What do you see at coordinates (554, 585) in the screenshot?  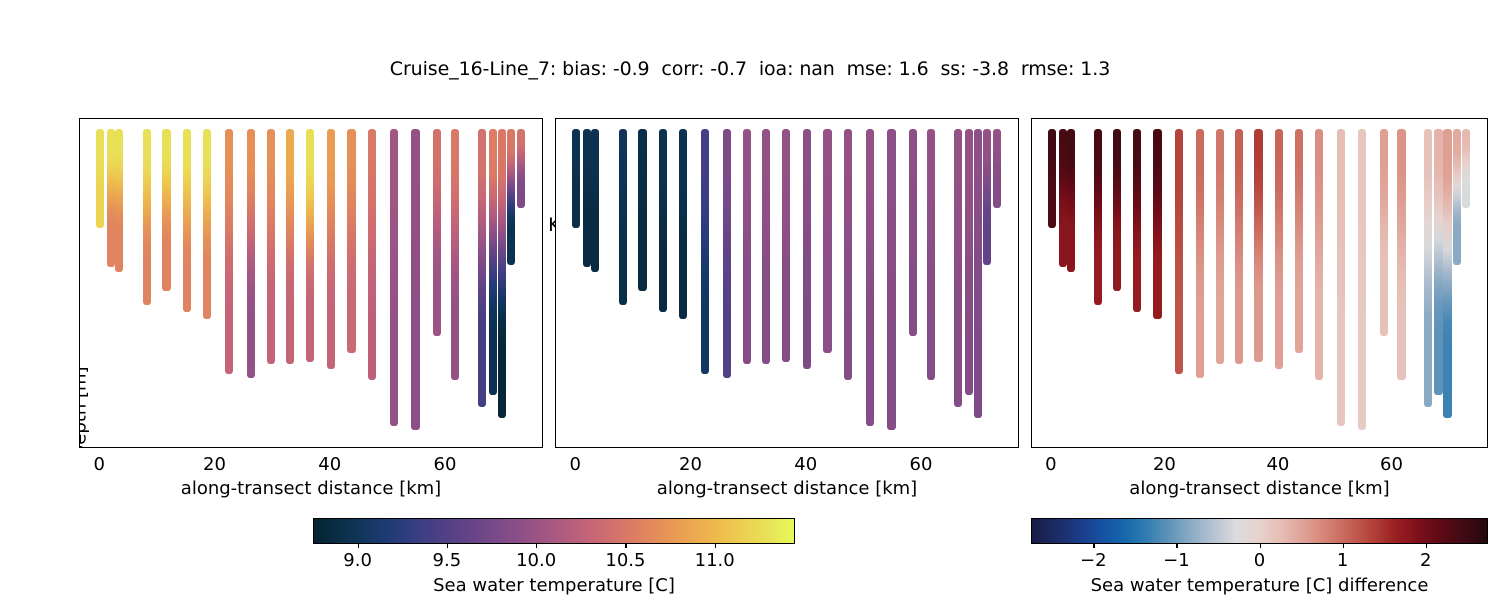 I see `colorbar-temperature-label: Sea water temperature [C]` at bounding box center [554, 585].